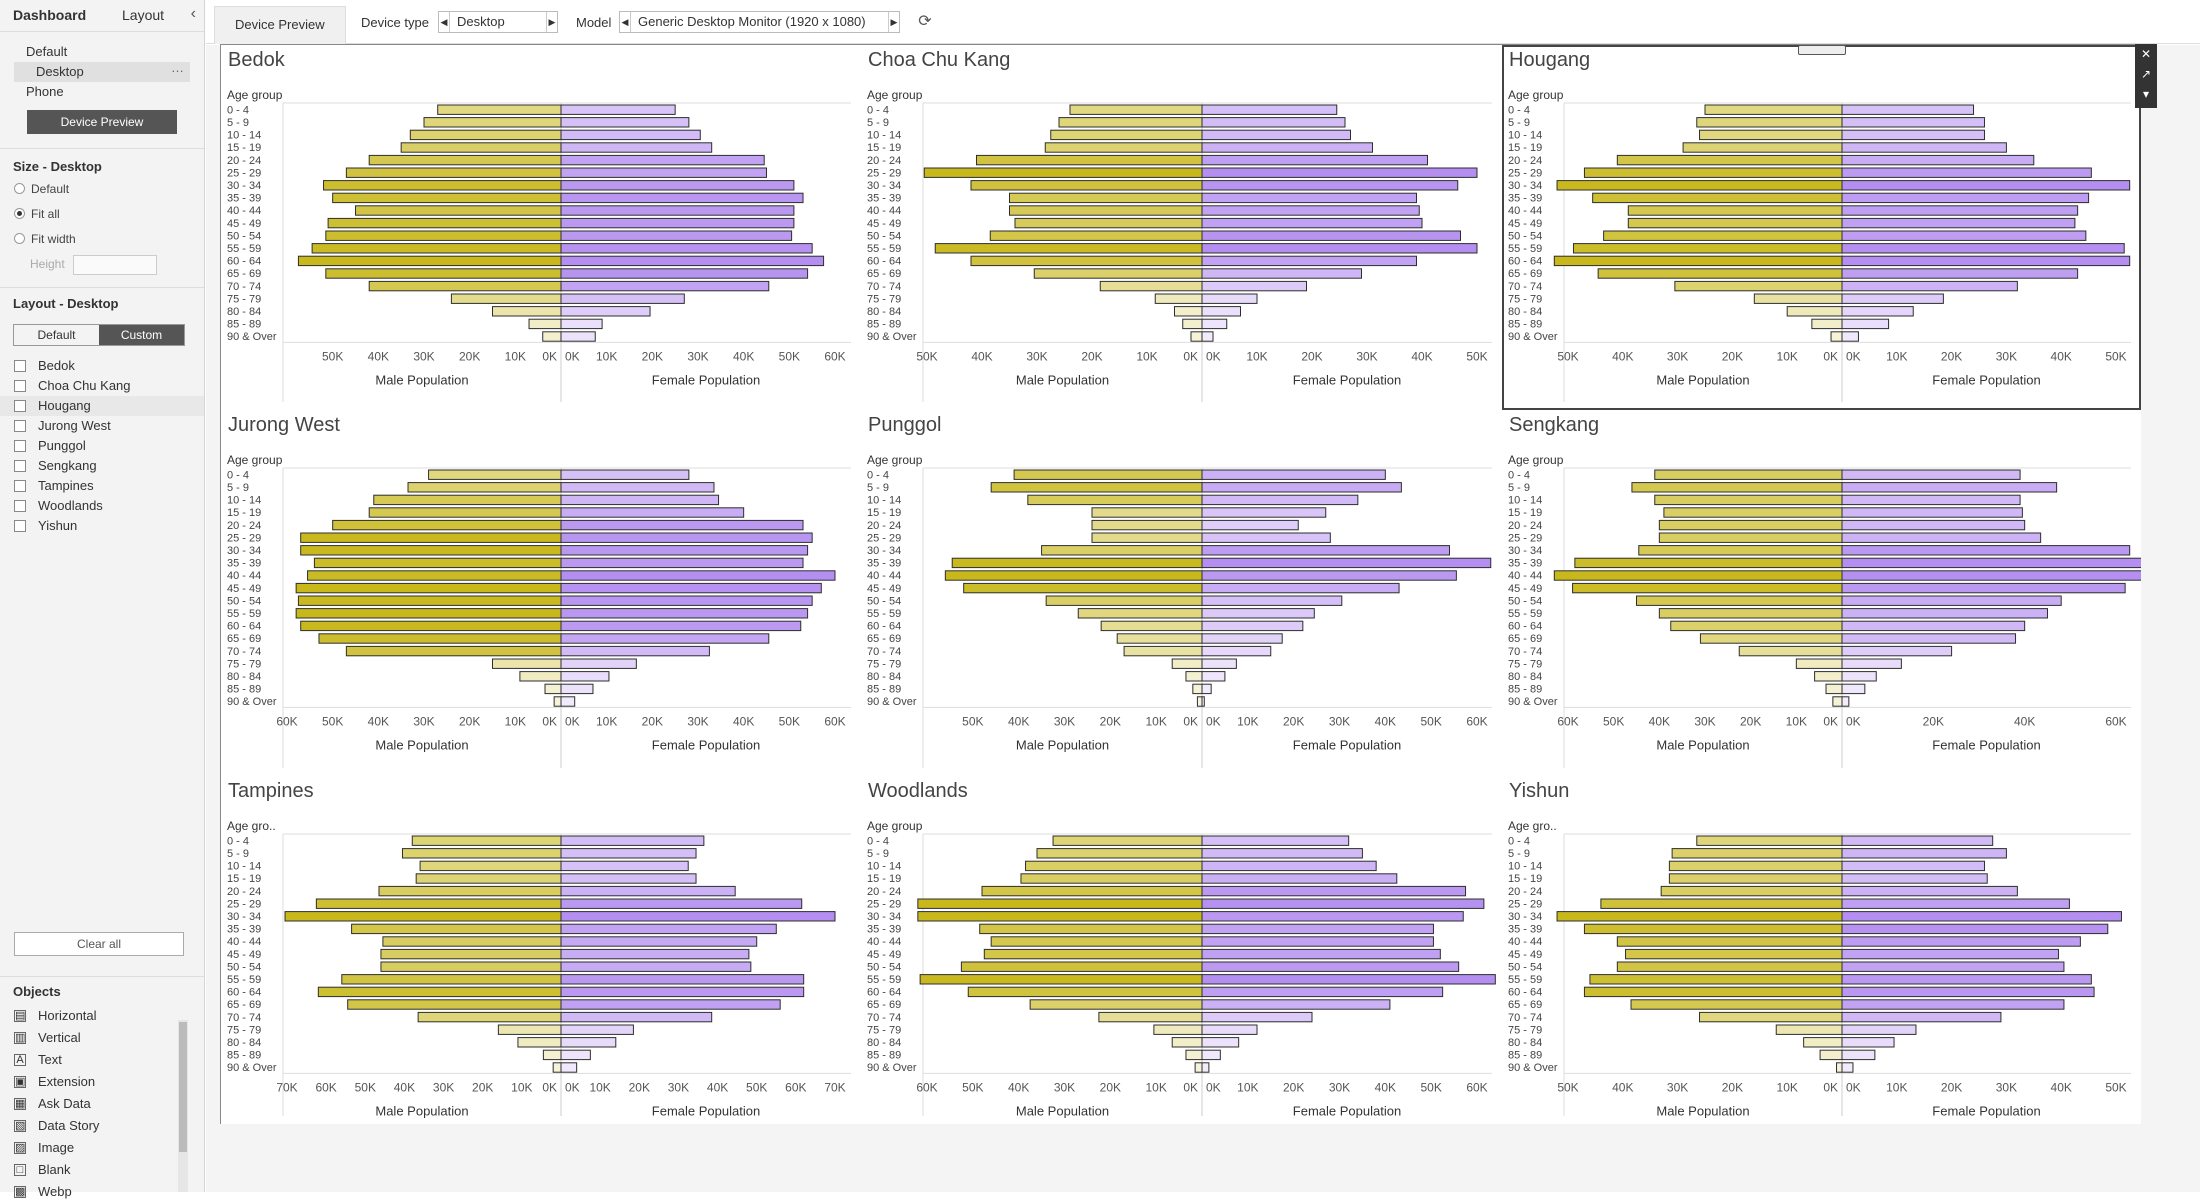  Describe the element at coordinates (244, 690) in the screenshot. I see `age-group-label: 85 - 89` at that location.